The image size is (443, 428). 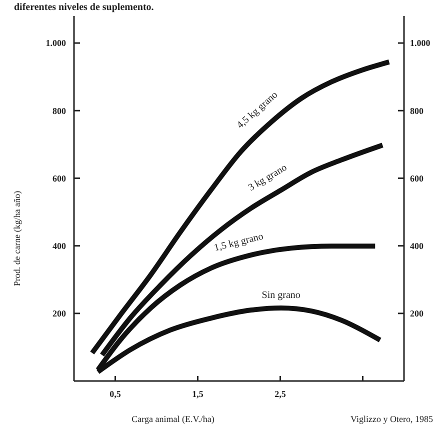 I want to click on y2-tick-label: 400, so click(x=417, y=245).